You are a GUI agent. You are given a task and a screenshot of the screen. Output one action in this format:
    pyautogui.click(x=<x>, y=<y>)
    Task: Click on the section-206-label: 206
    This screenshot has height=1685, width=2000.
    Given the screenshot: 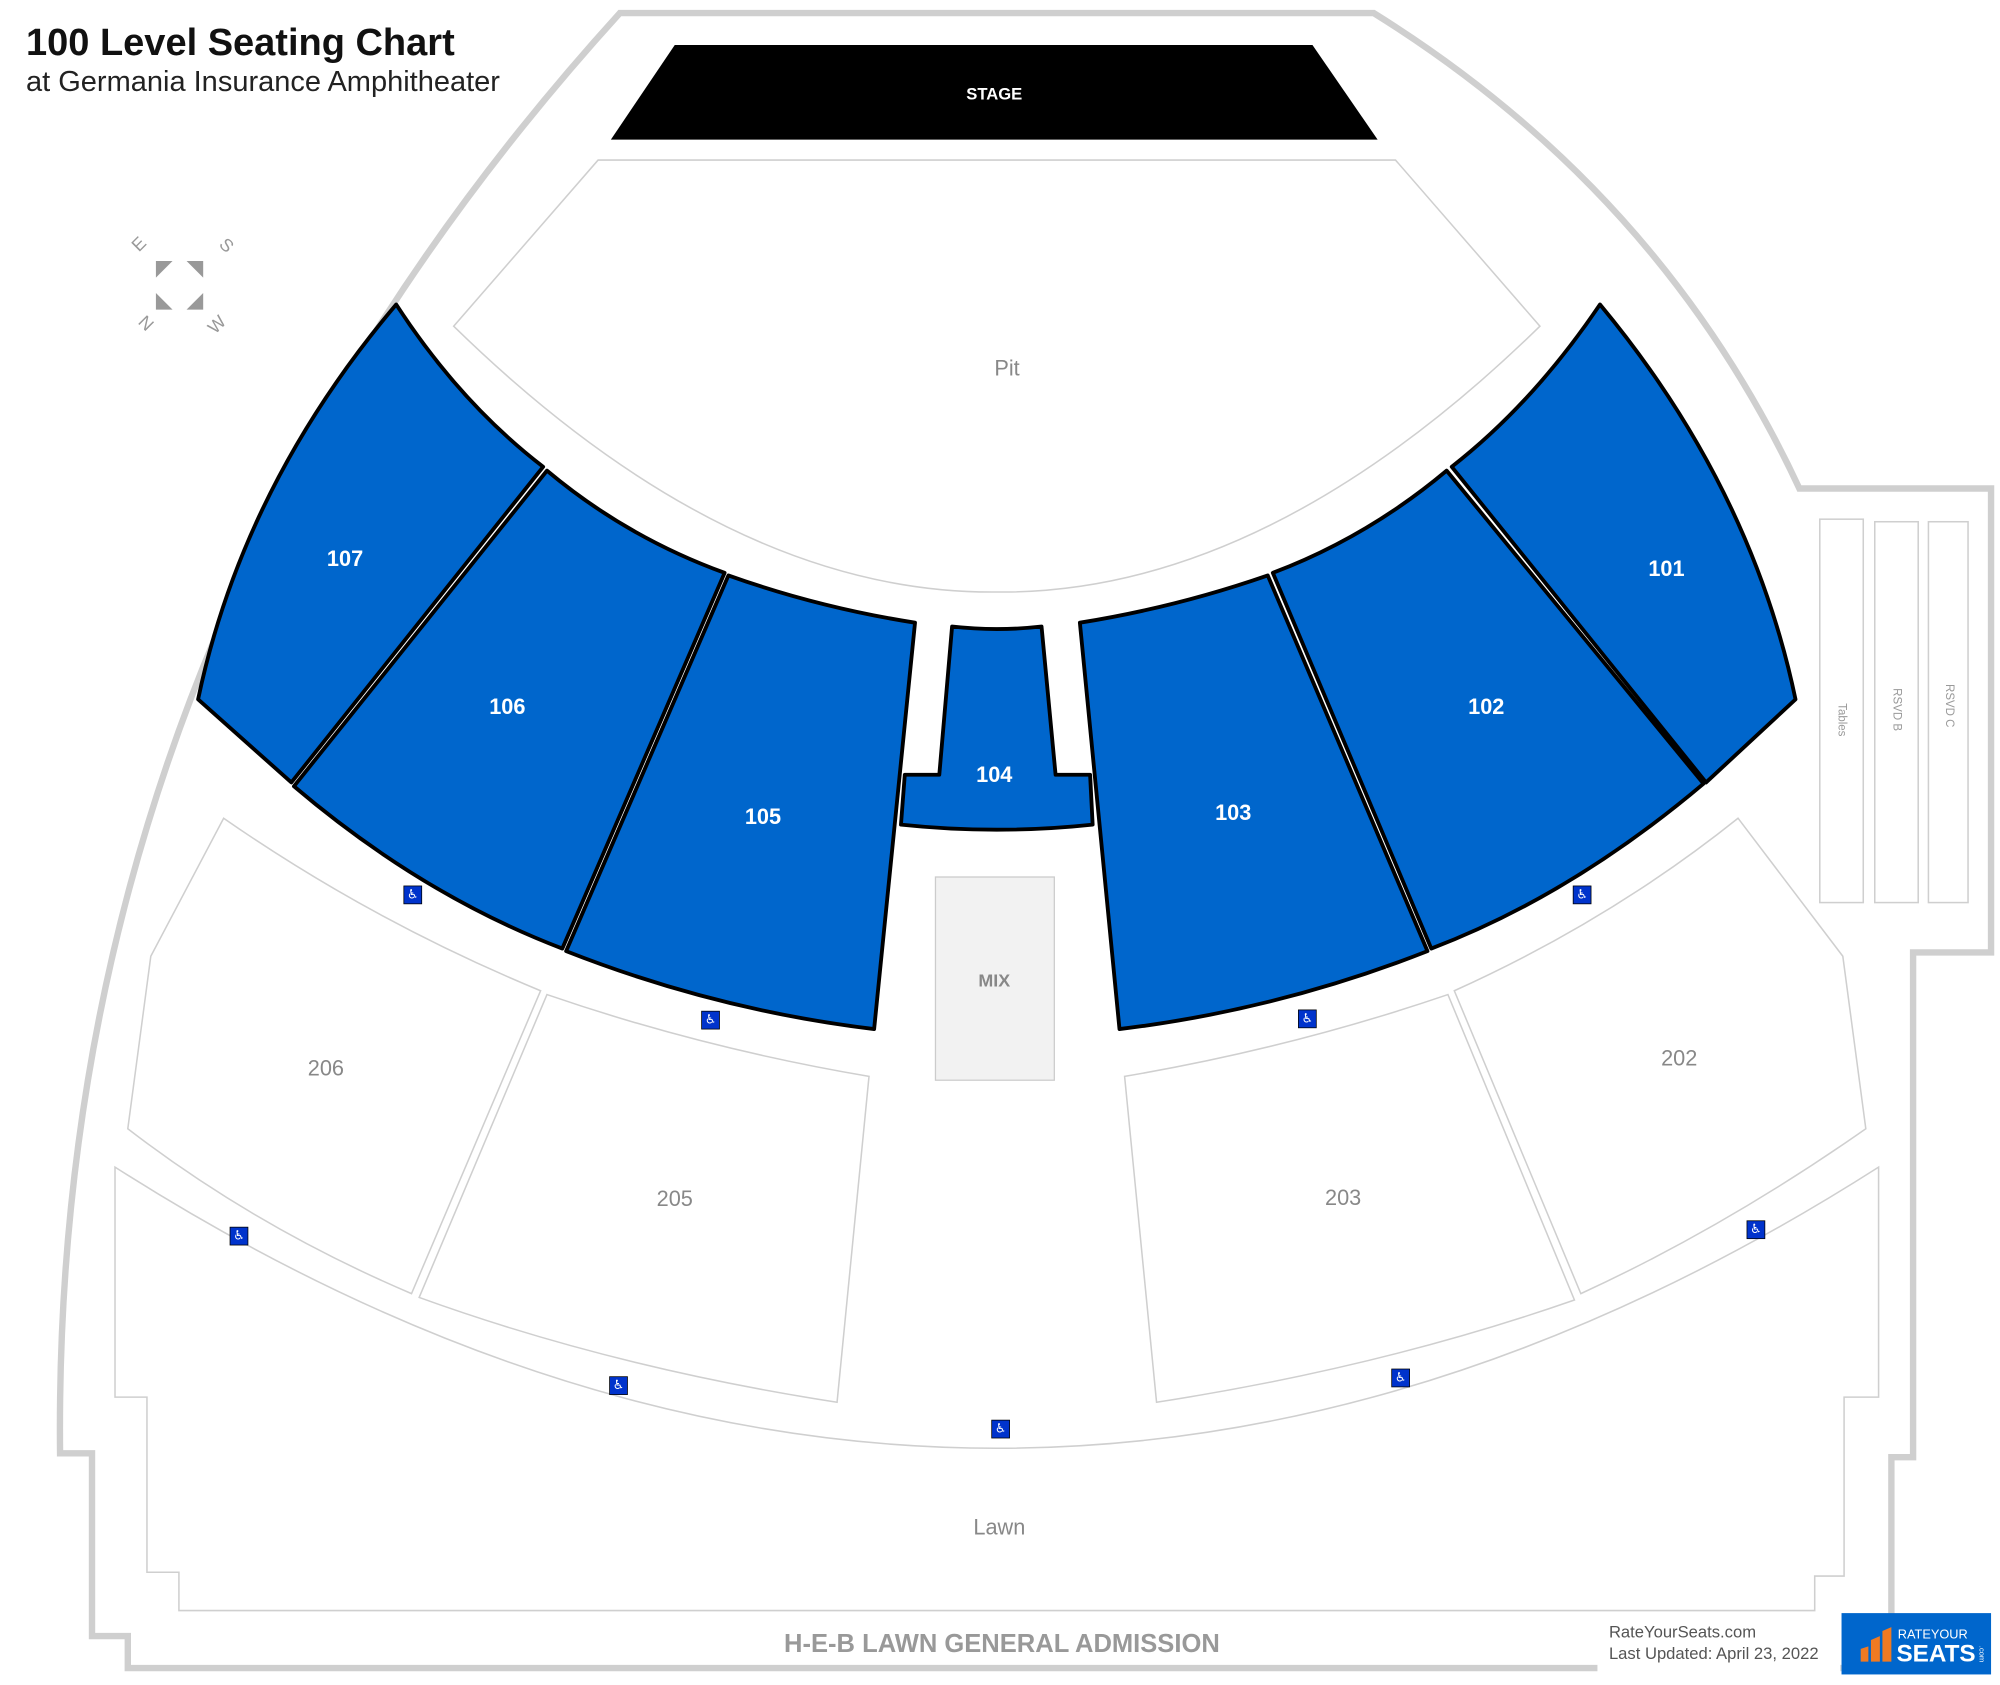 What is the action you would take?
    pyautogui.click(x=326, y=1068)
    